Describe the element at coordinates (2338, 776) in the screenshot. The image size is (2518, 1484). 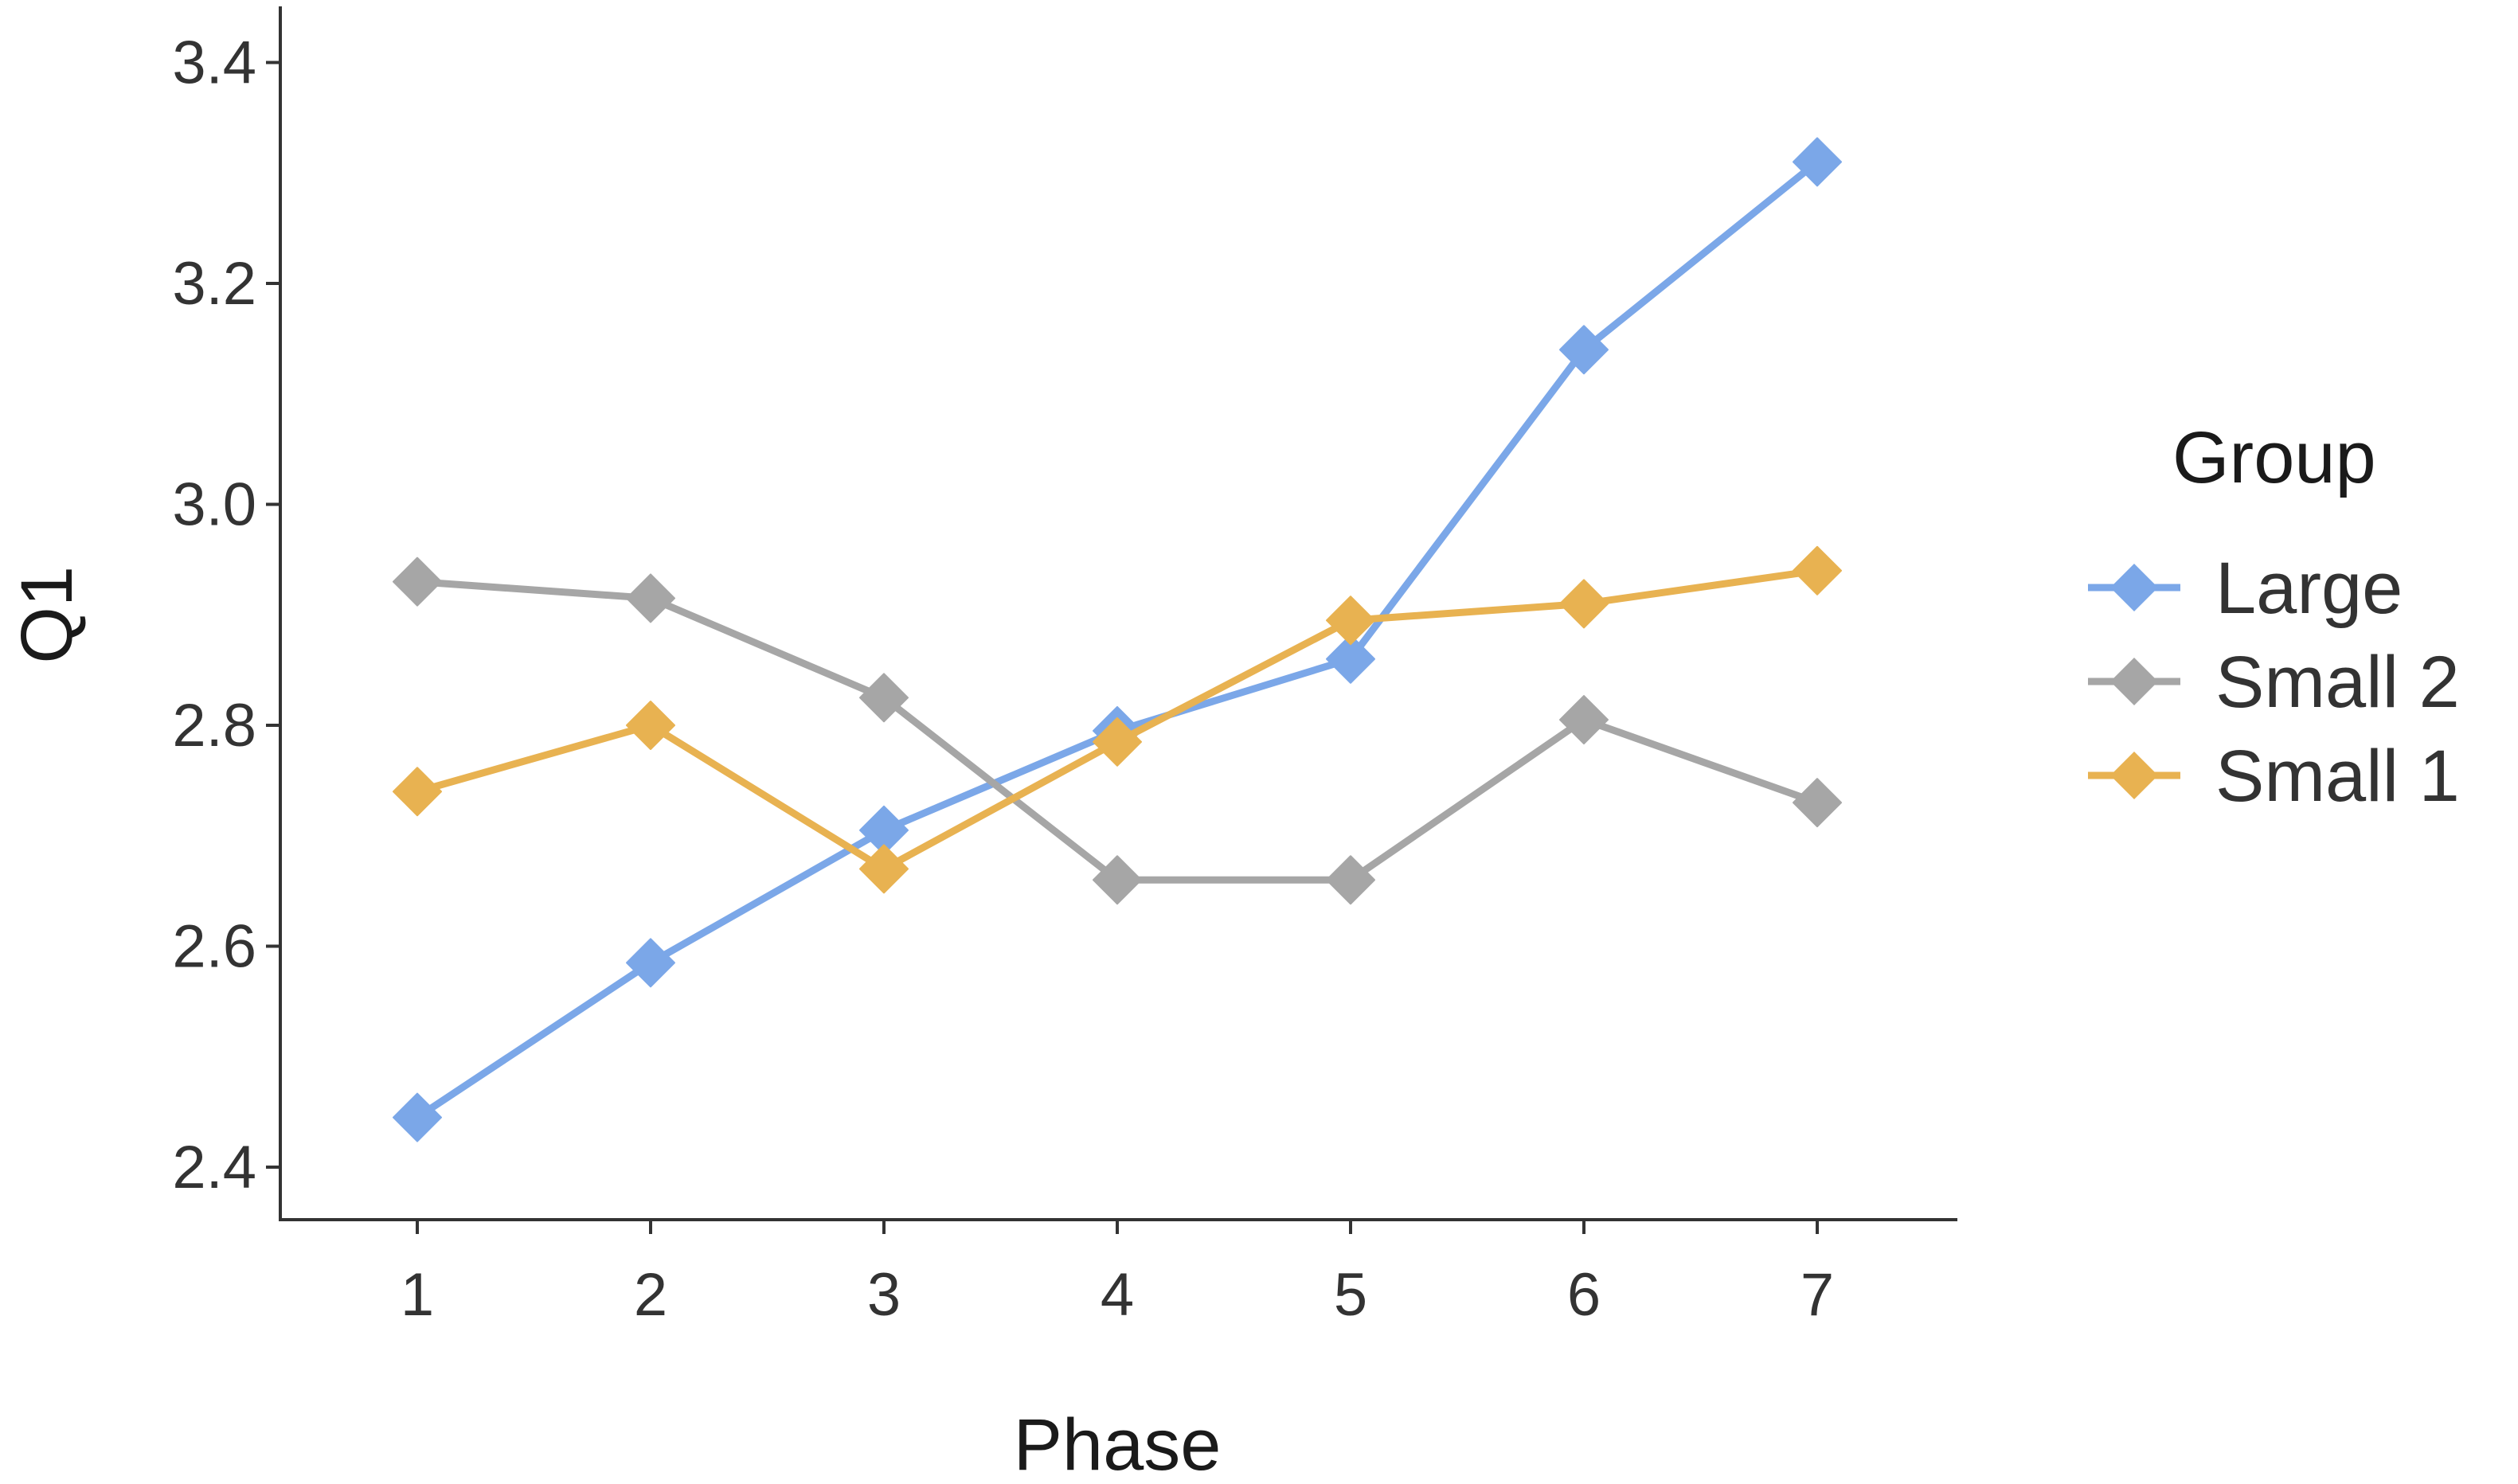
I see `legend-label: Small 1` at that location.